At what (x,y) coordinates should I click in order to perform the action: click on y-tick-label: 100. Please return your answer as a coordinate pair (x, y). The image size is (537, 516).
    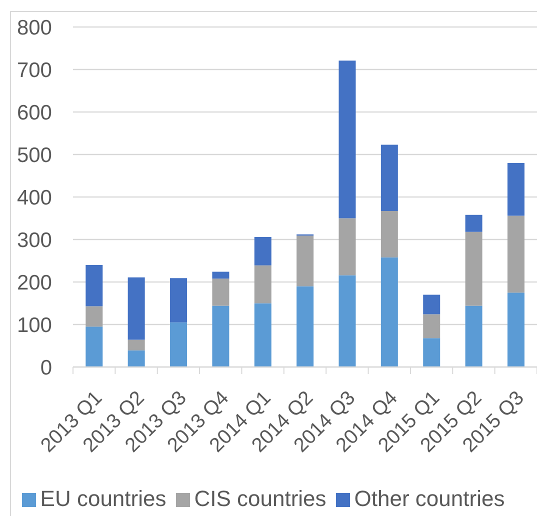
    Looking at the image, I should click on (34, 325).